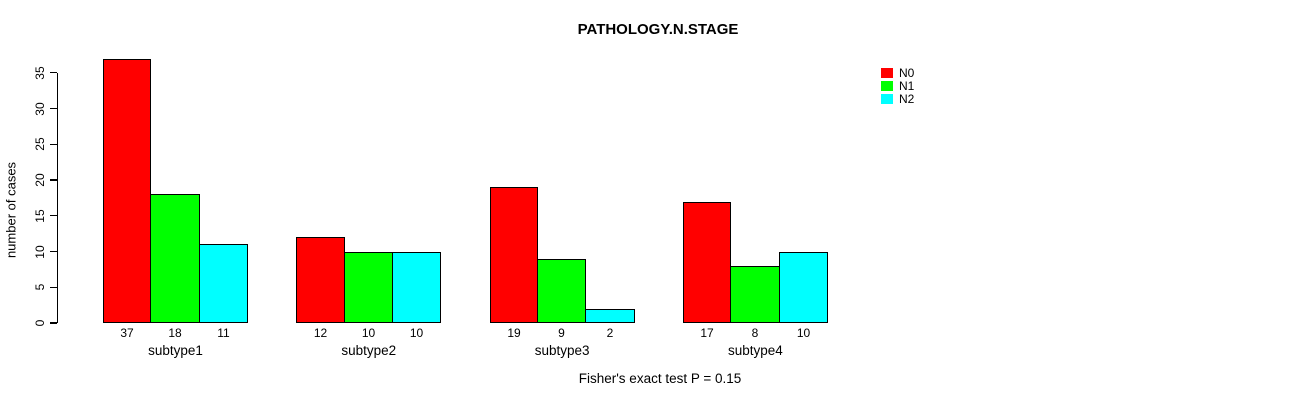  What do you see at coordinates (514, 255) in the screenshot?
I see `bar-subtype3-N0` at bounding box center [514, 255].